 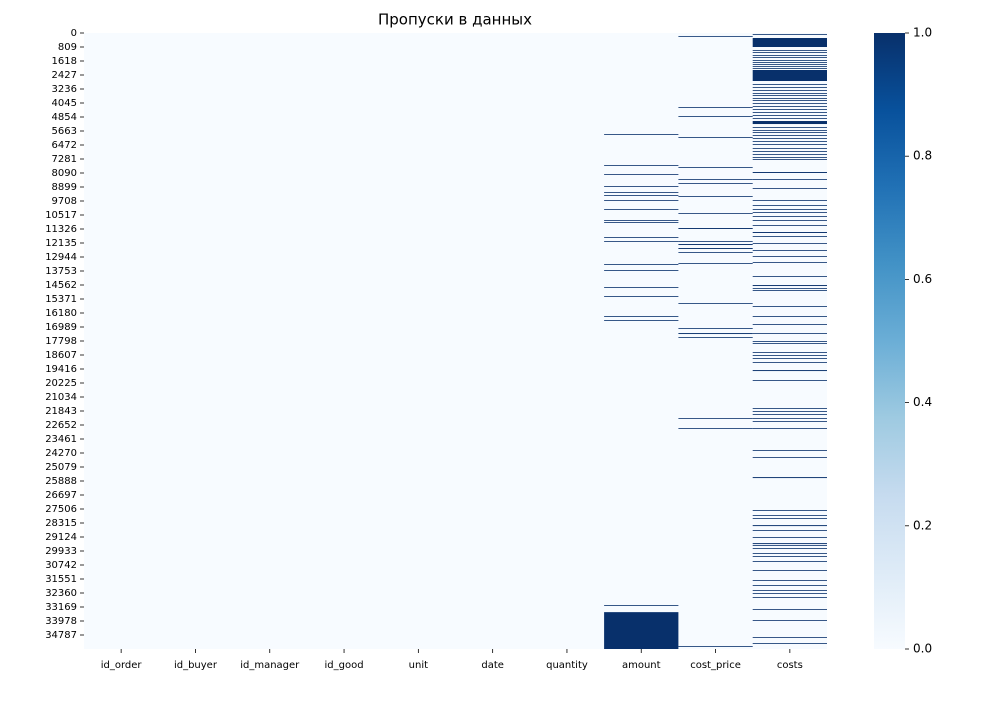 I want to click on y-tick-label: 809, so click(x=67, y=47).